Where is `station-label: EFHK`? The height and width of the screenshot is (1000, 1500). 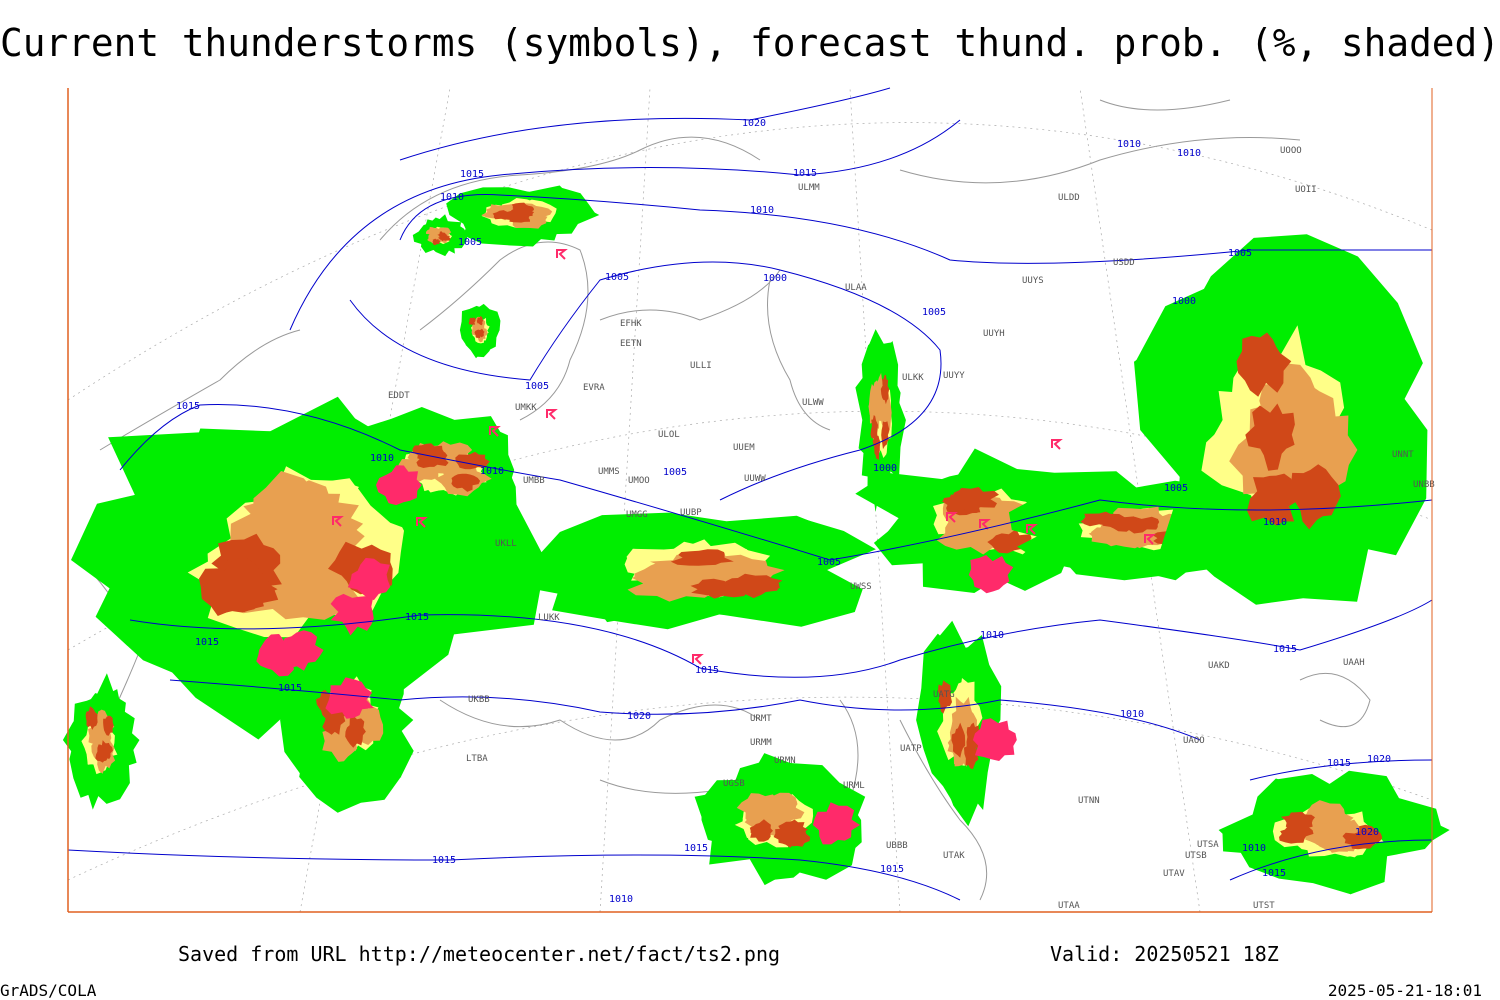 station-label: EFHK is located at coordinates (631, 324).